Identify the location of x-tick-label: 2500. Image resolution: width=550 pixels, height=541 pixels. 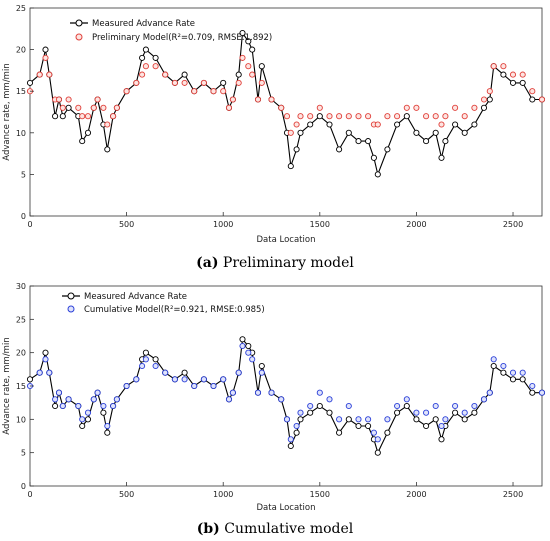
(513, 224).